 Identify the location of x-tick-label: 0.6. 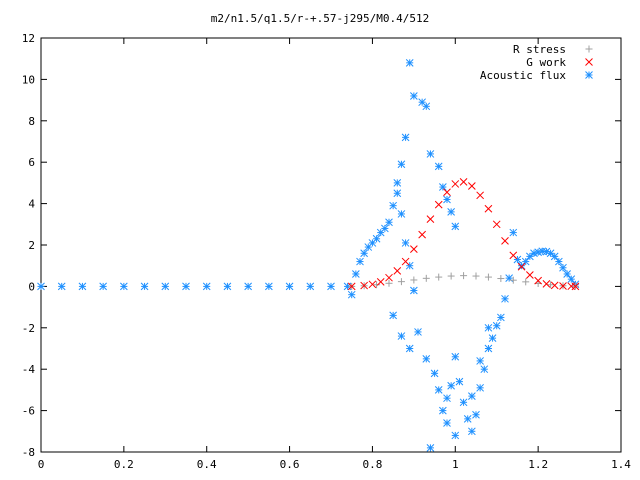
(290, 464).